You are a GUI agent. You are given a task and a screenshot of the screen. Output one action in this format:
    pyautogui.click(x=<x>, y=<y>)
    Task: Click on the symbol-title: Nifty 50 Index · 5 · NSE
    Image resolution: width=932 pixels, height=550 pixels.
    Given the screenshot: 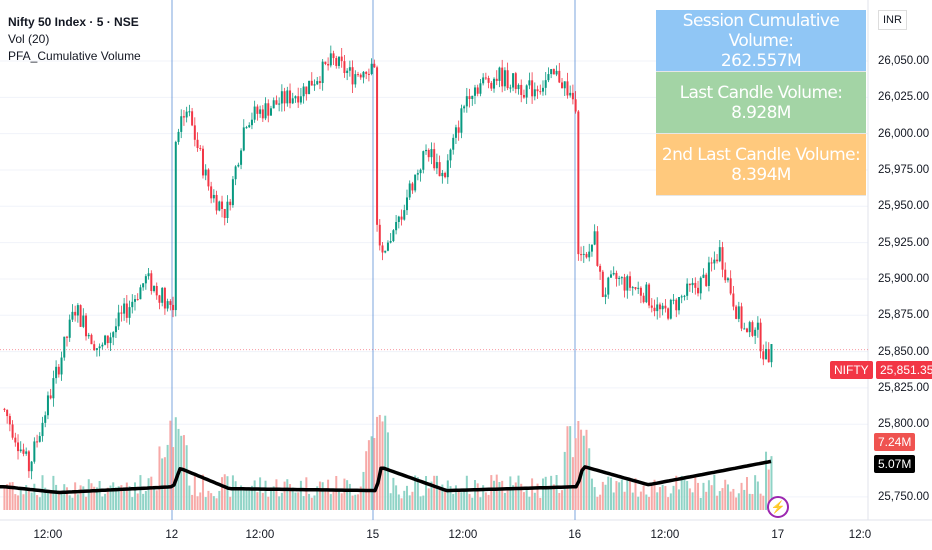 What is the action you would take?
    pyautogui.click(x=73, y=22)
    